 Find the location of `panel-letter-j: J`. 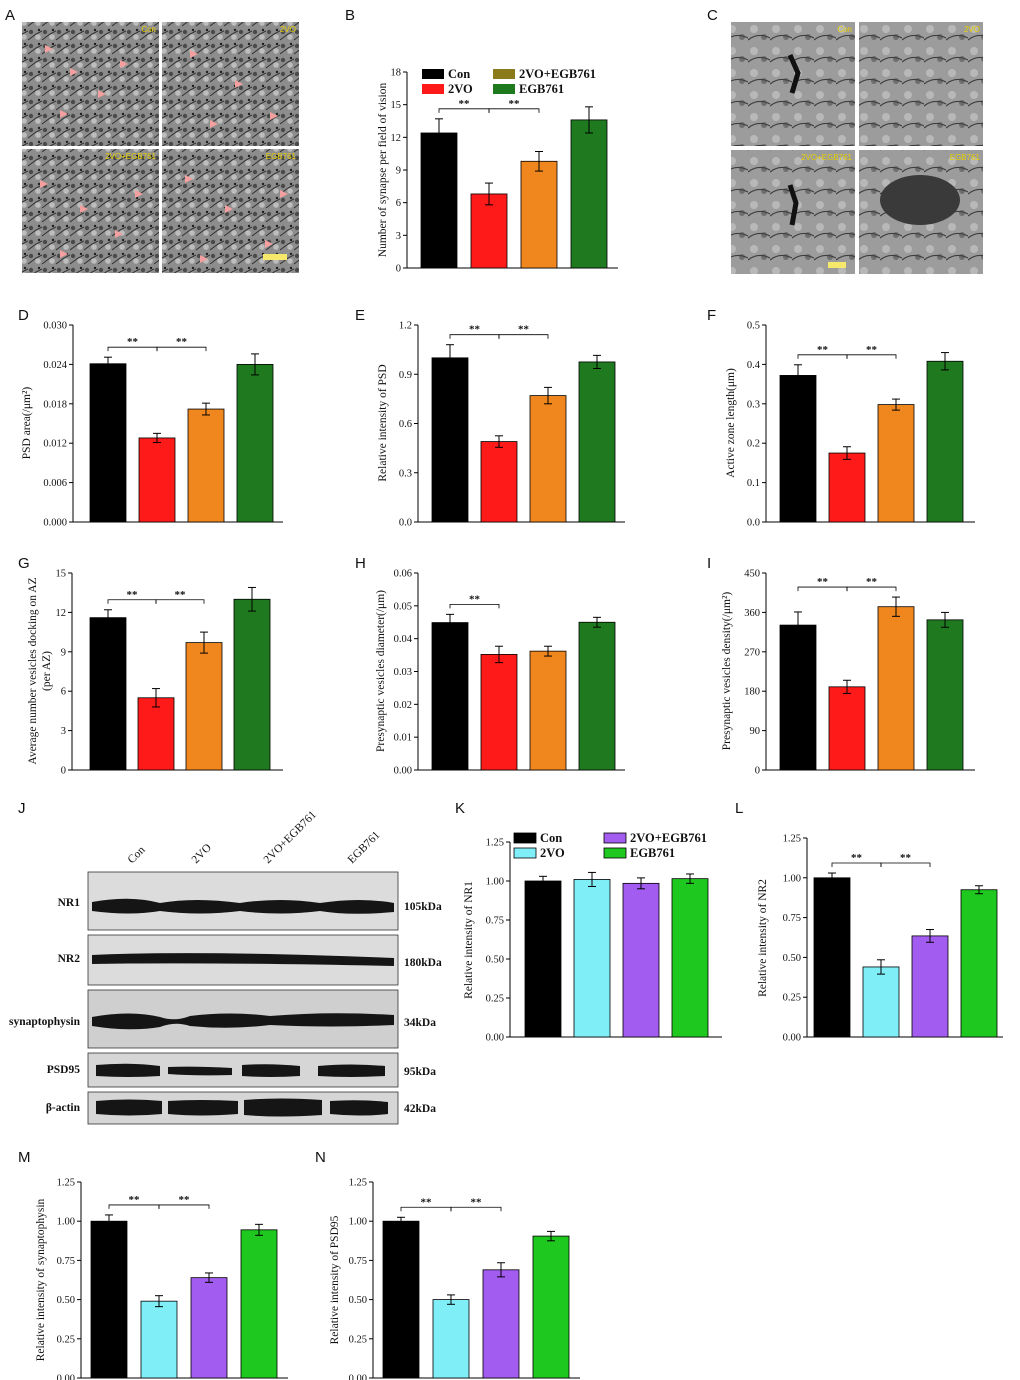

panel-letter-j: J is located at coordinates (22, 808).